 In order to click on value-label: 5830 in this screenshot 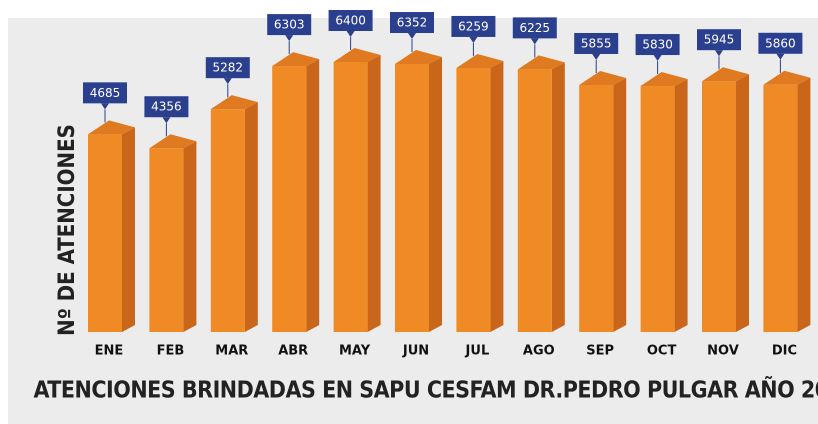, I will do `click(657, 45)`.